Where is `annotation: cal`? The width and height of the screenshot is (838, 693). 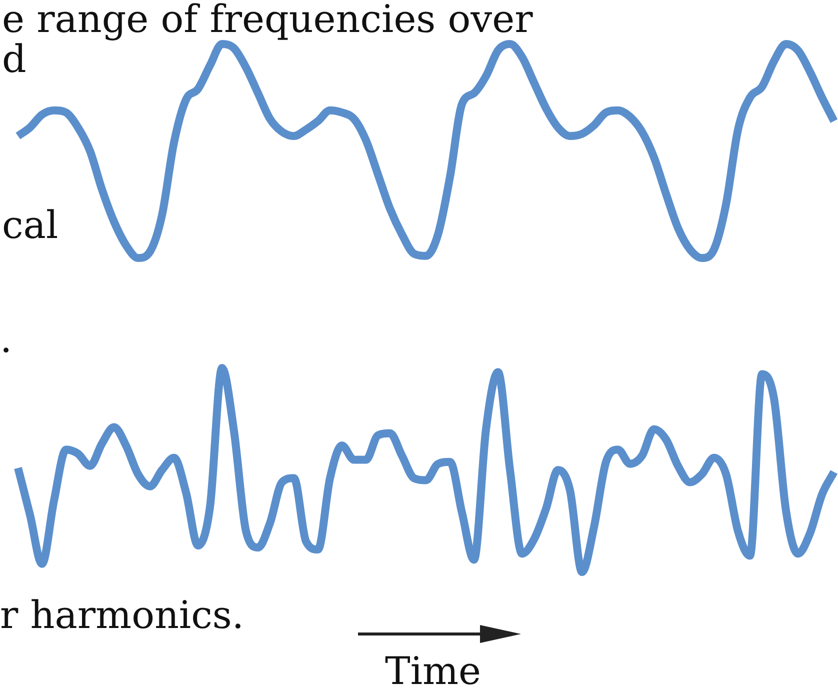 annotation: cal is located at coordinates (30, 225).